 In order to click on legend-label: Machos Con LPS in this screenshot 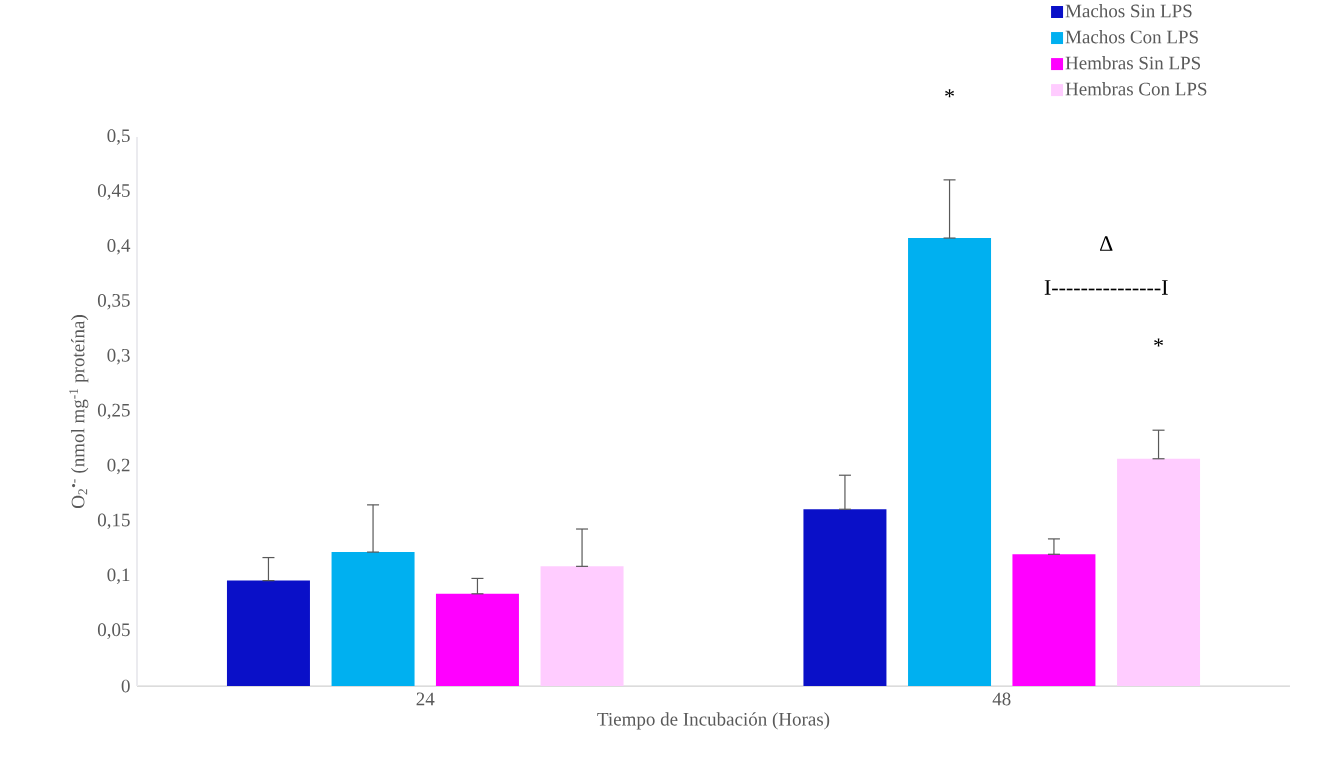, I will do `click(1131, 37)`.